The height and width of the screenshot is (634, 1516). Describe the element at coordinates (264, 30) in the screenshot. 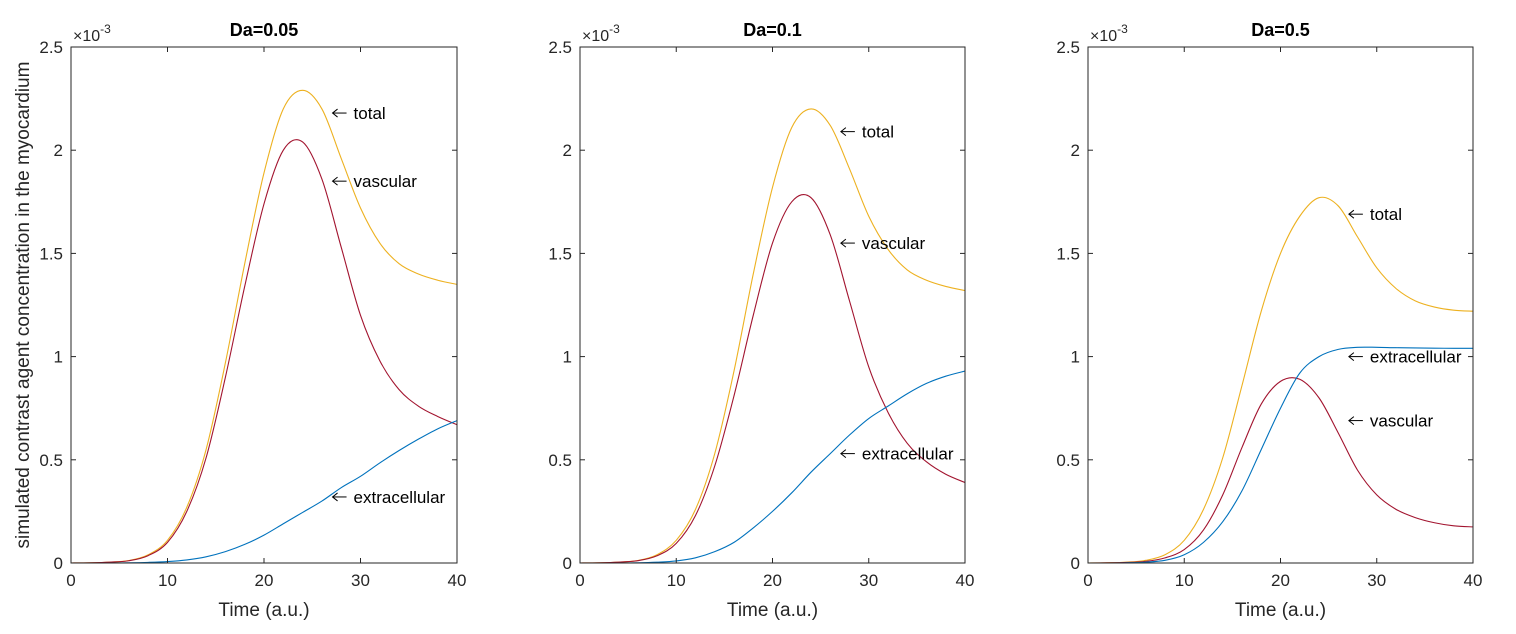

I see `subplot-title: Da=0.05` at that location.